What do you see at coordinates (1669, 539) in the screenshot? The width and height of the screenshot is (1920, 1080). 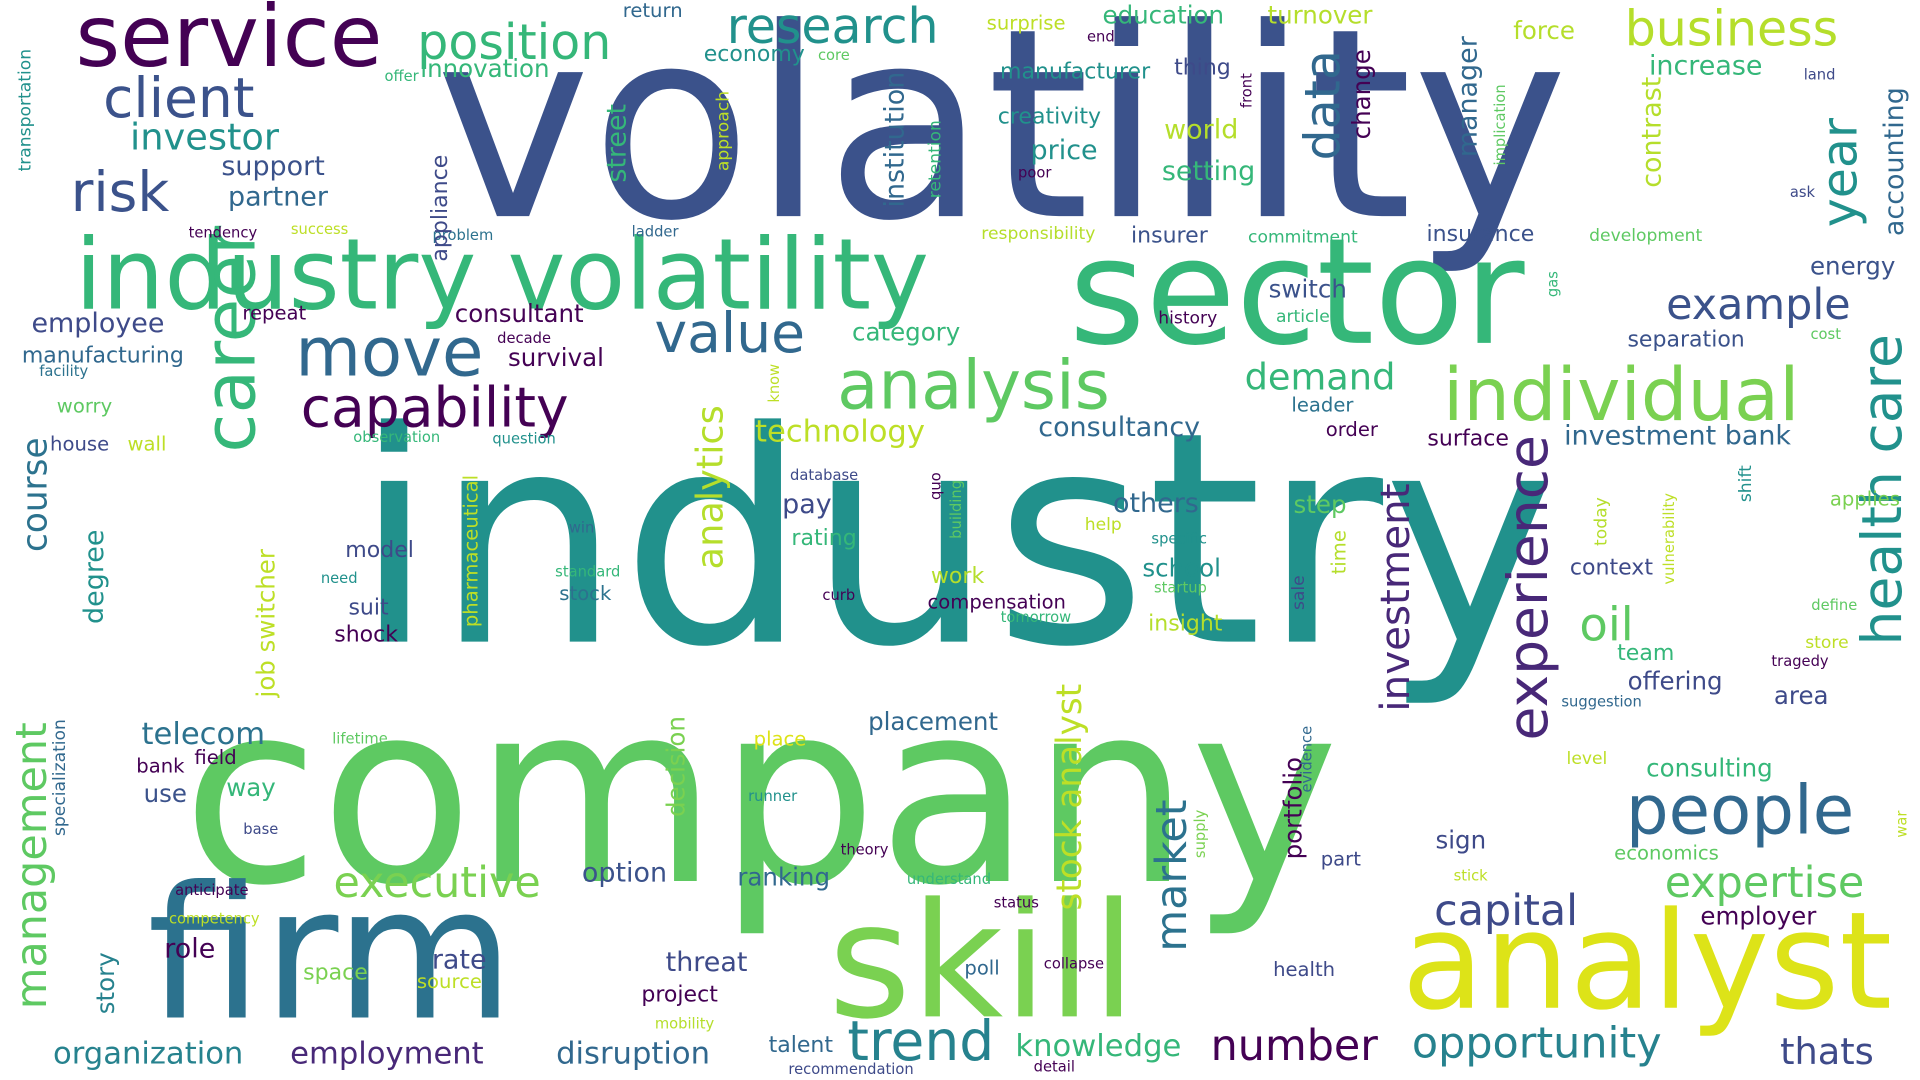 I see `word-vulnerability: vulnerability` at bounding box center [1669, 539].